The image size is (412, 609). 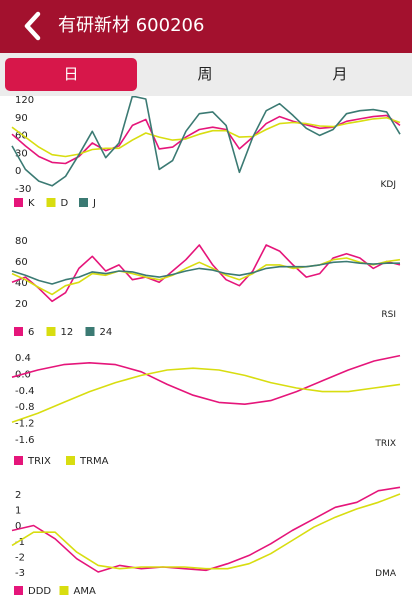 I want to click on legend-label: K, so click(x=31, y=203).